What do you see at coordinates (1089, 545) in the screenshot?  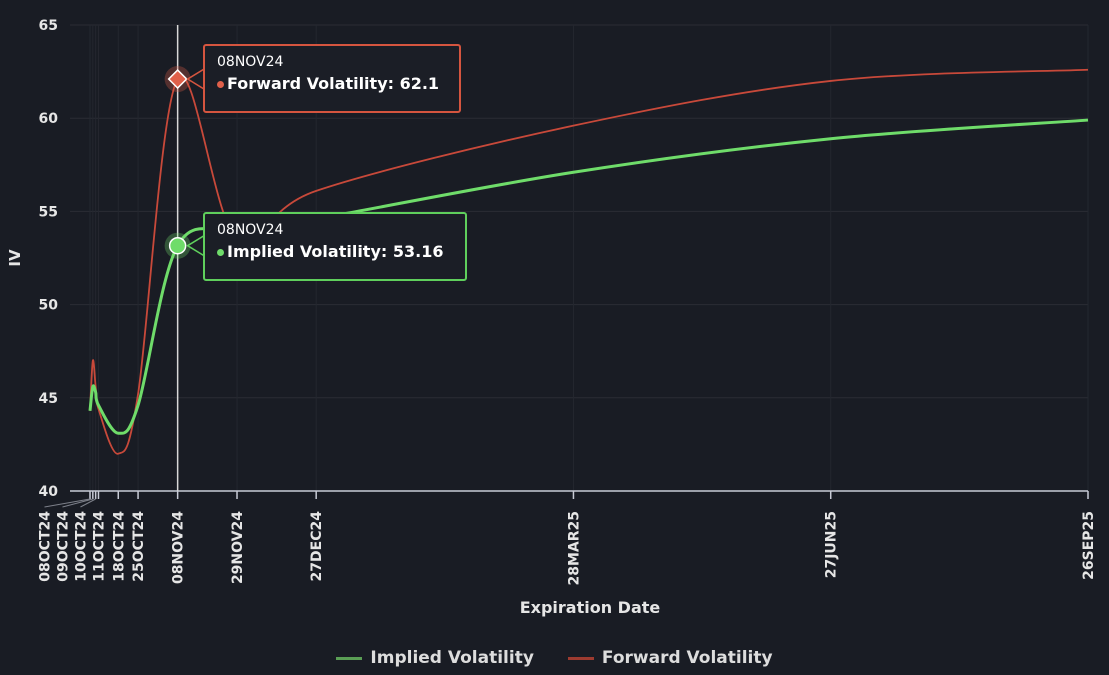 I see `x-tick-label: 26SEP25` at bounding box center [1089, 545].